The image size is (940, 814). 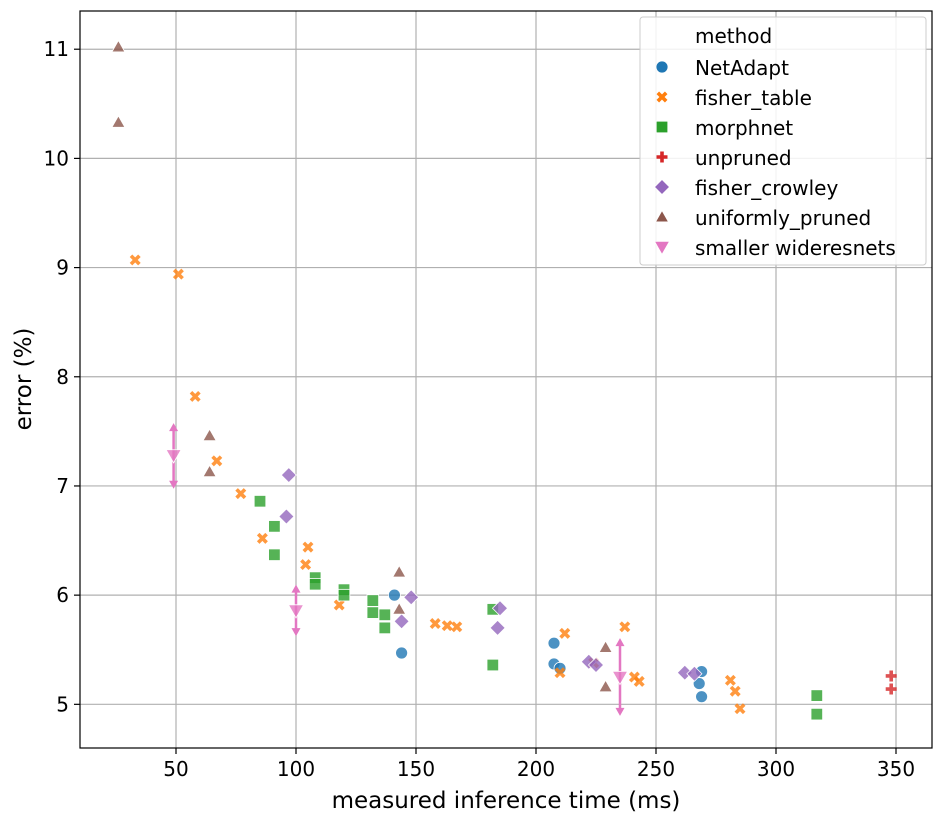 I want to click on x-tick-label: 50, so click(x=175, y=769).